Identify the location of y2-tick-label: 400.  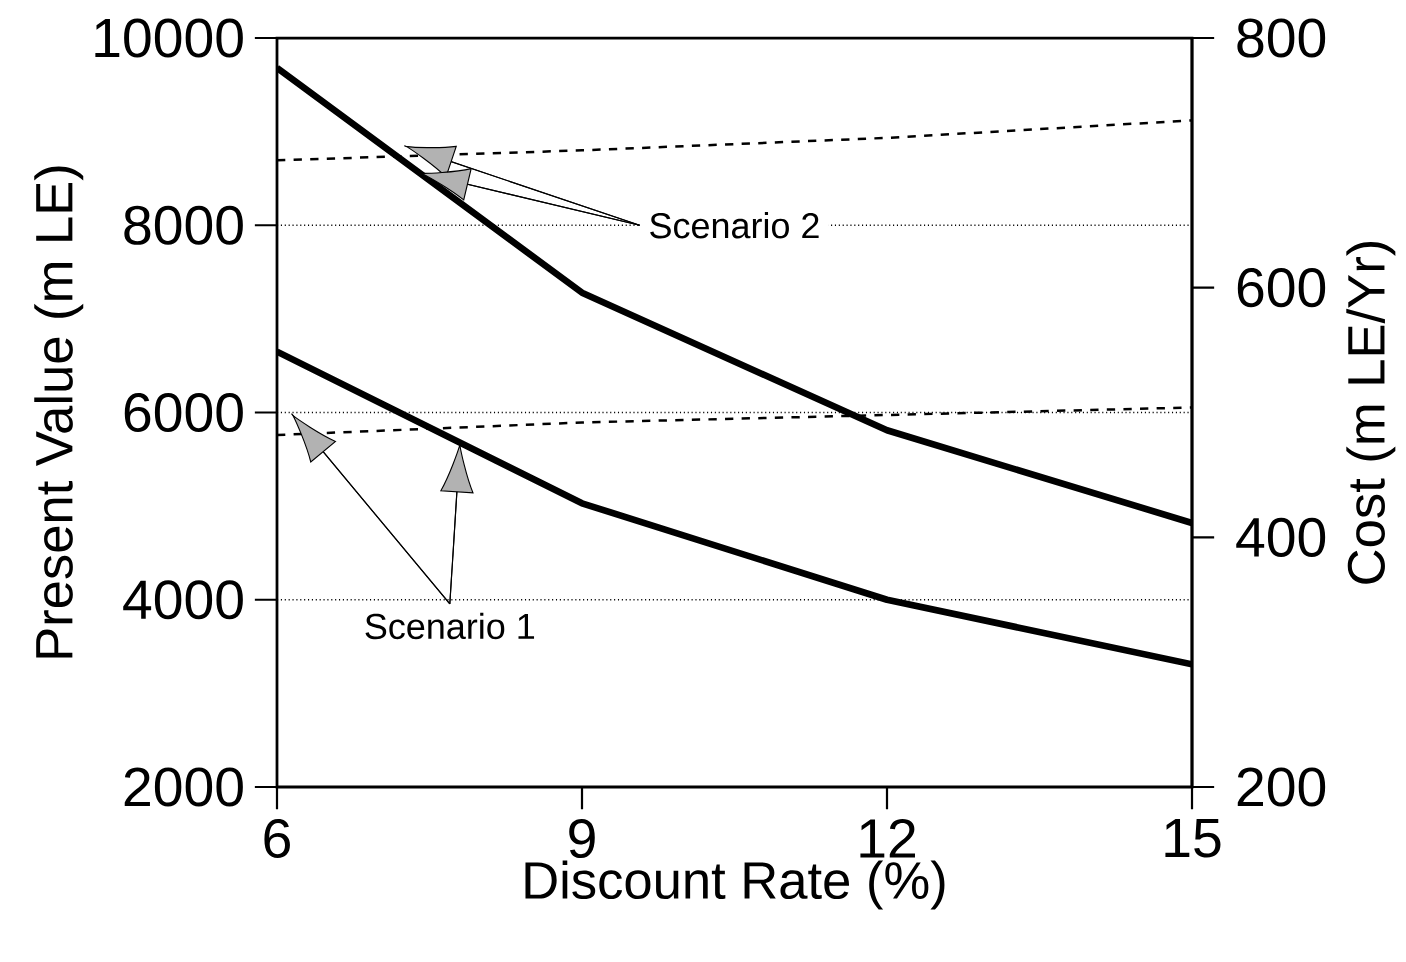
(1281, 537).